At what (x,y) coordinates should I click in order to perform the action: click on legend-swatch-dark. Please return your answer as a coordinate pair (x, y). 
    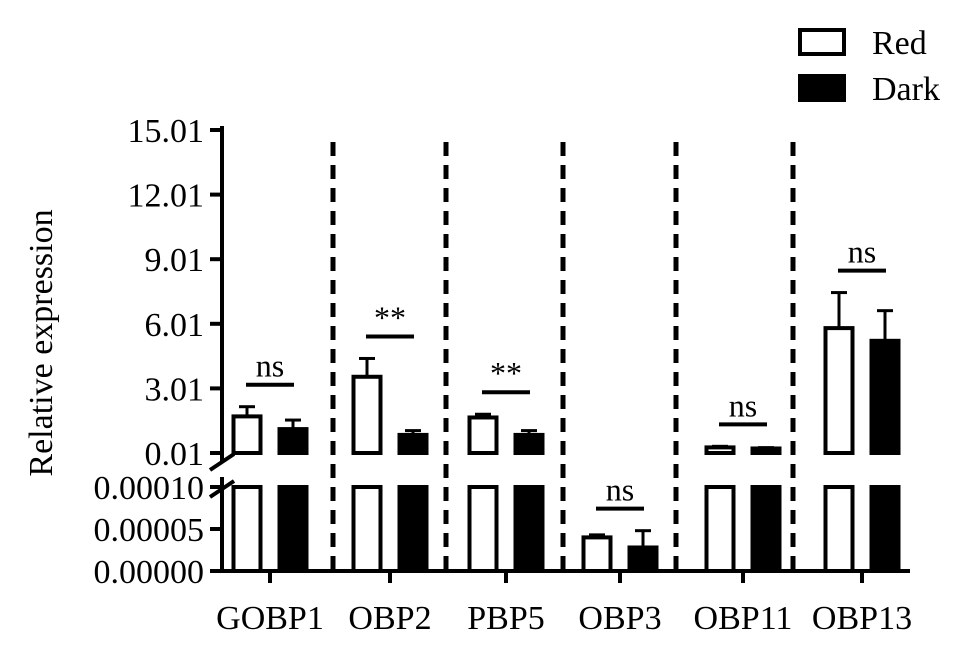
    Looking at the image, I should click on (822, 88).